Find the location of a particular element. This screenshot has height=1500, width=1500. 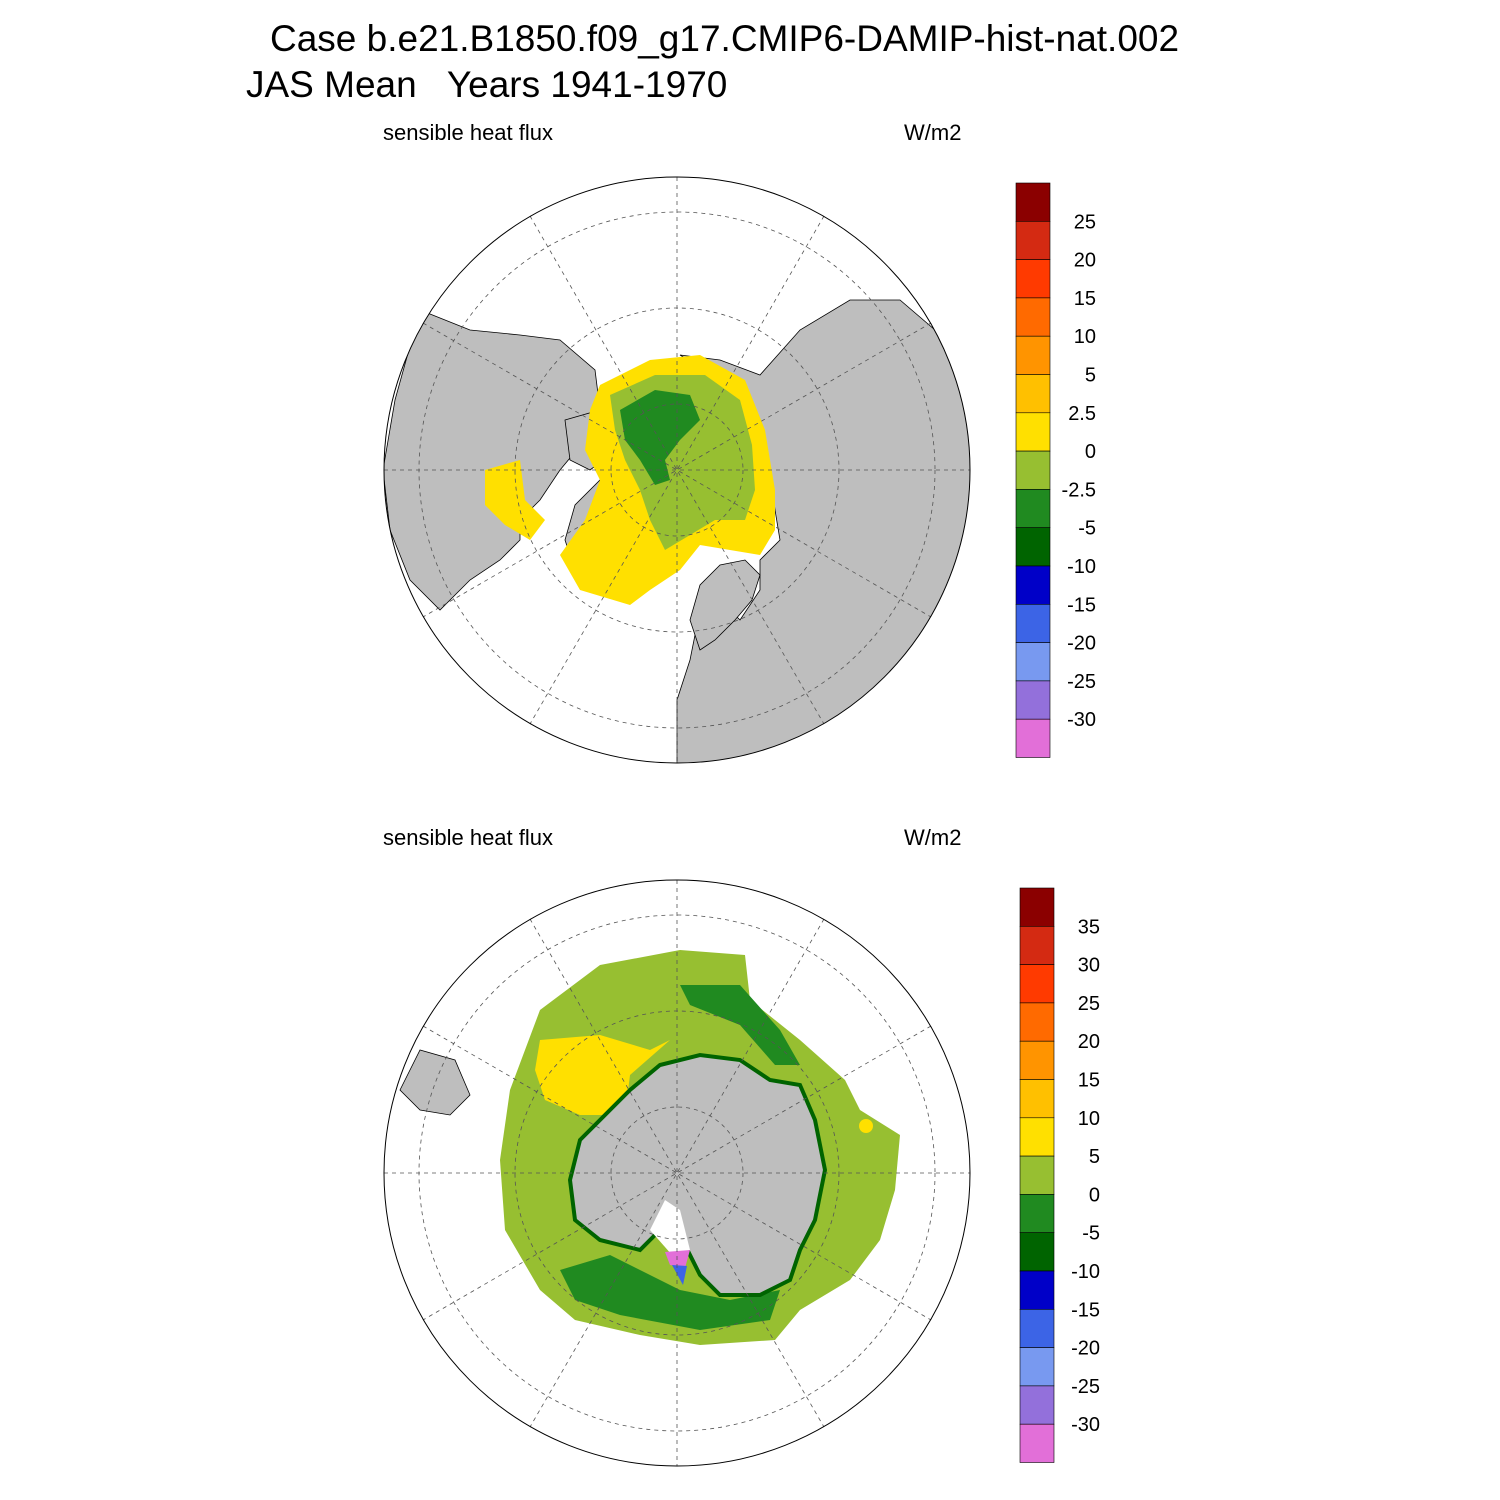

south-colorbar-tick-label: -10 is located at coordinates (1085, 1272).